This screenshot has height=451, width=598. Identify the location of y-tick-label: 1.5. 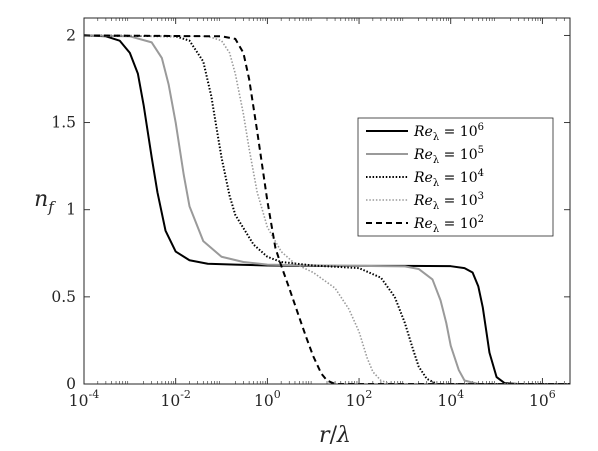
(63, 123).